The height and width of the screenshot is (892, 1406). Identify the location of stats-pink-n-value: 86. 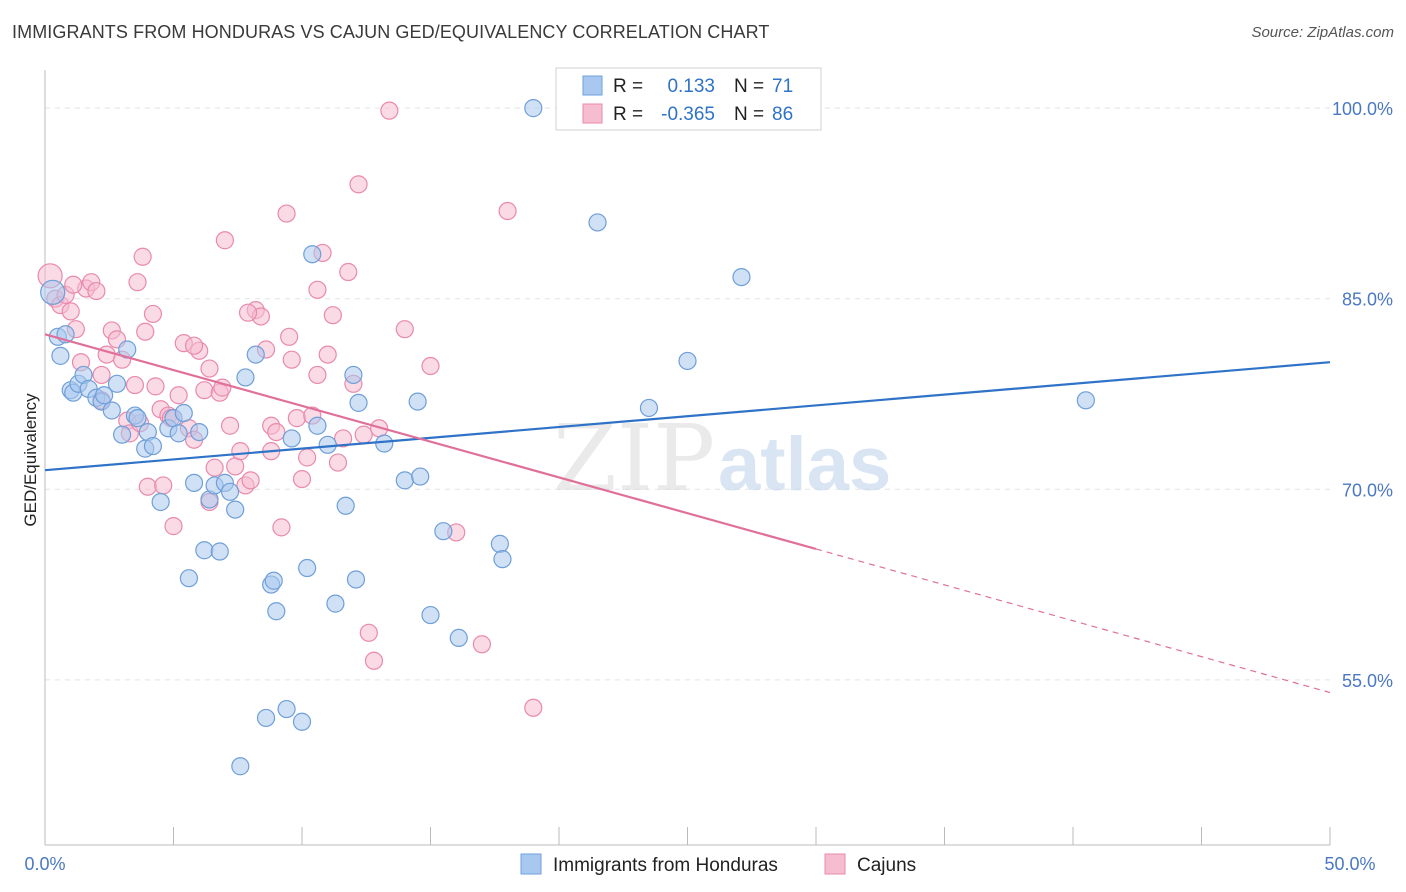
(782, 114).